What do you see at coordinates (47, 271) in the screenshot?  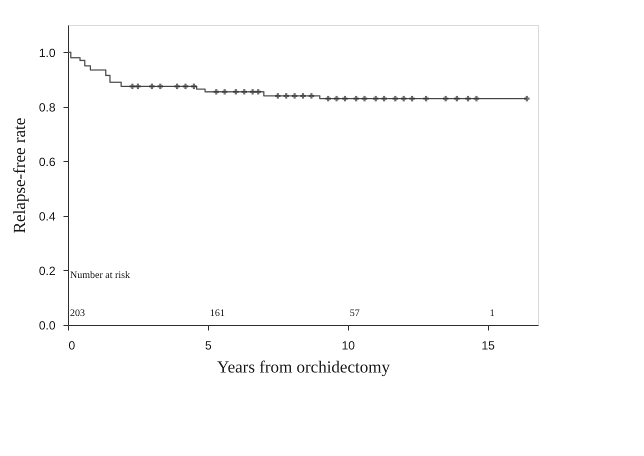 I see `y-tick-label: 0.2` at bounding box center [47, 271].